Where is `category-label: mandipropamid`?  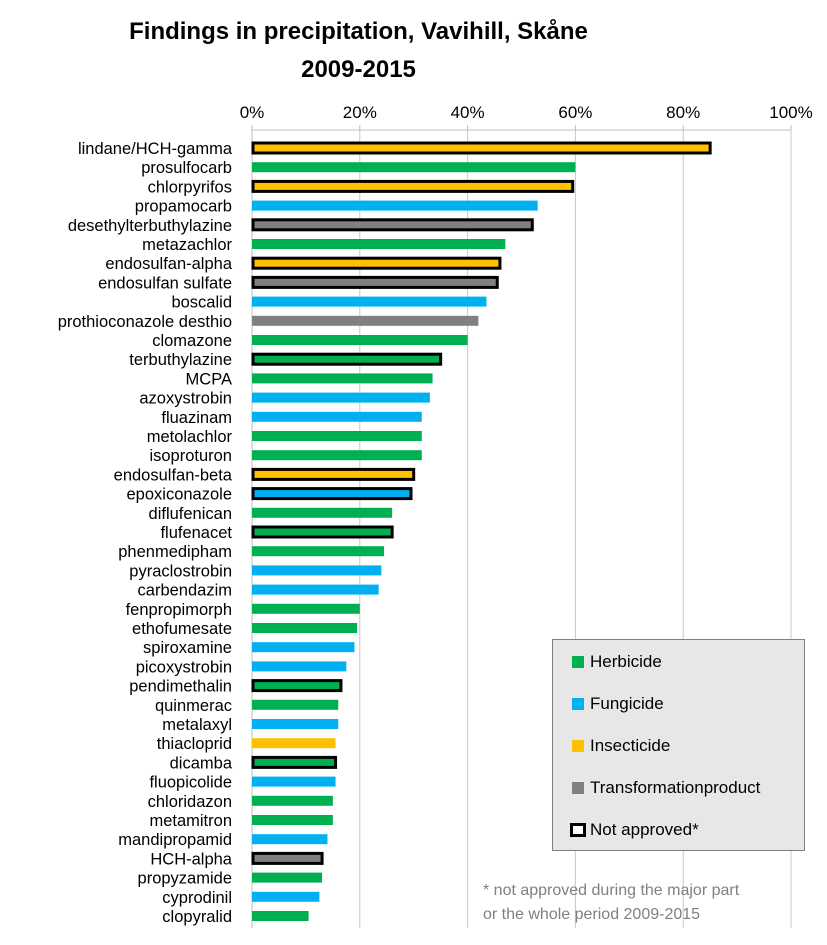 category-label: mandipropamid is located at coordinates (175, 840).